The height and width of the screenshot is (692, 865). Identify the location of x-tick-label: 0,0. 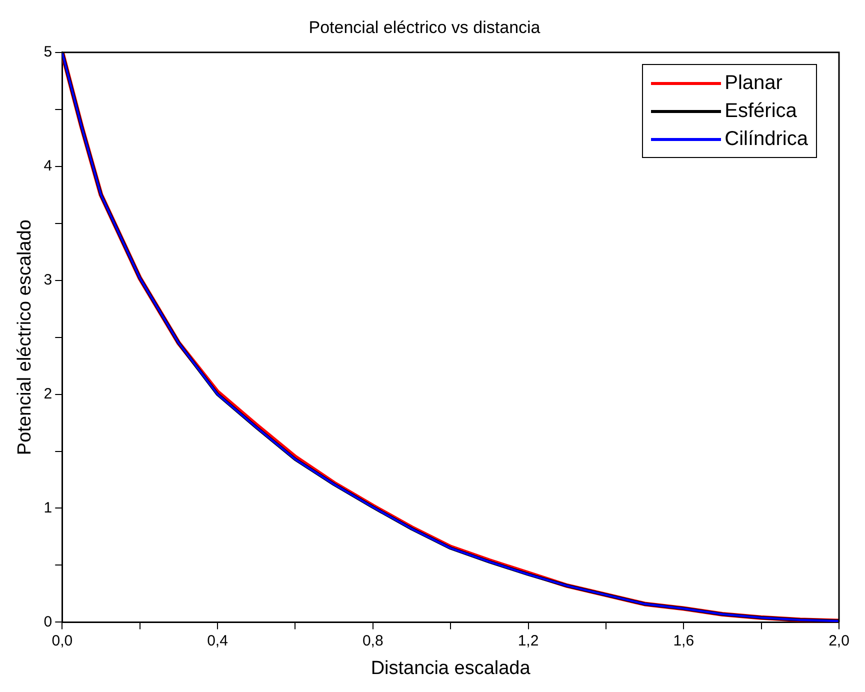
(62, 641).